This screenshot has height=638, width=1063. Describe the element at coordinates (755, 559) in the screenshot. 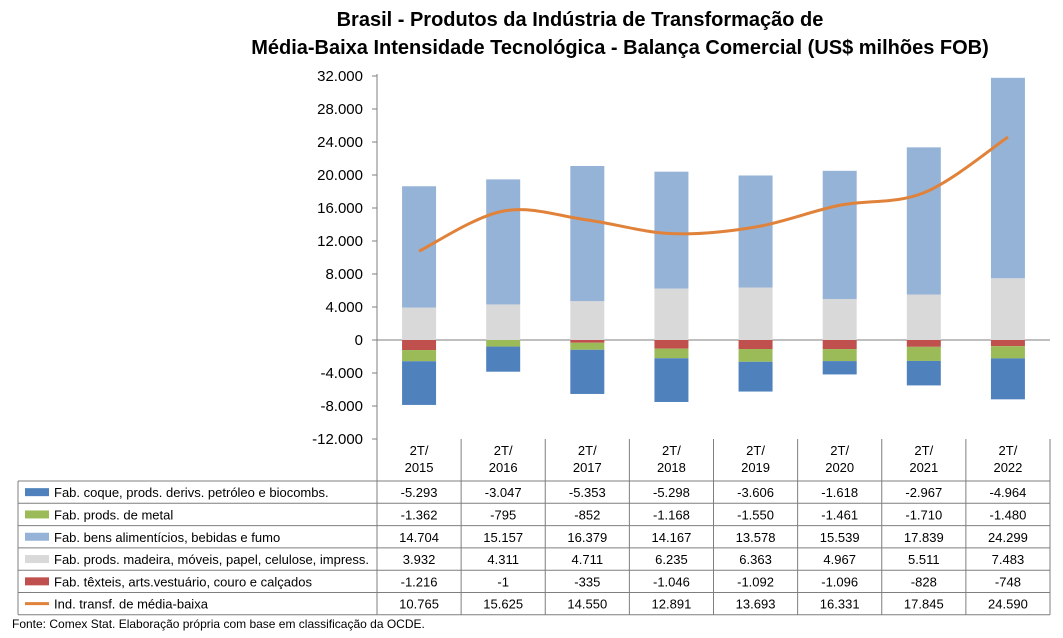

I see `table-cell: 6.363` at that location.